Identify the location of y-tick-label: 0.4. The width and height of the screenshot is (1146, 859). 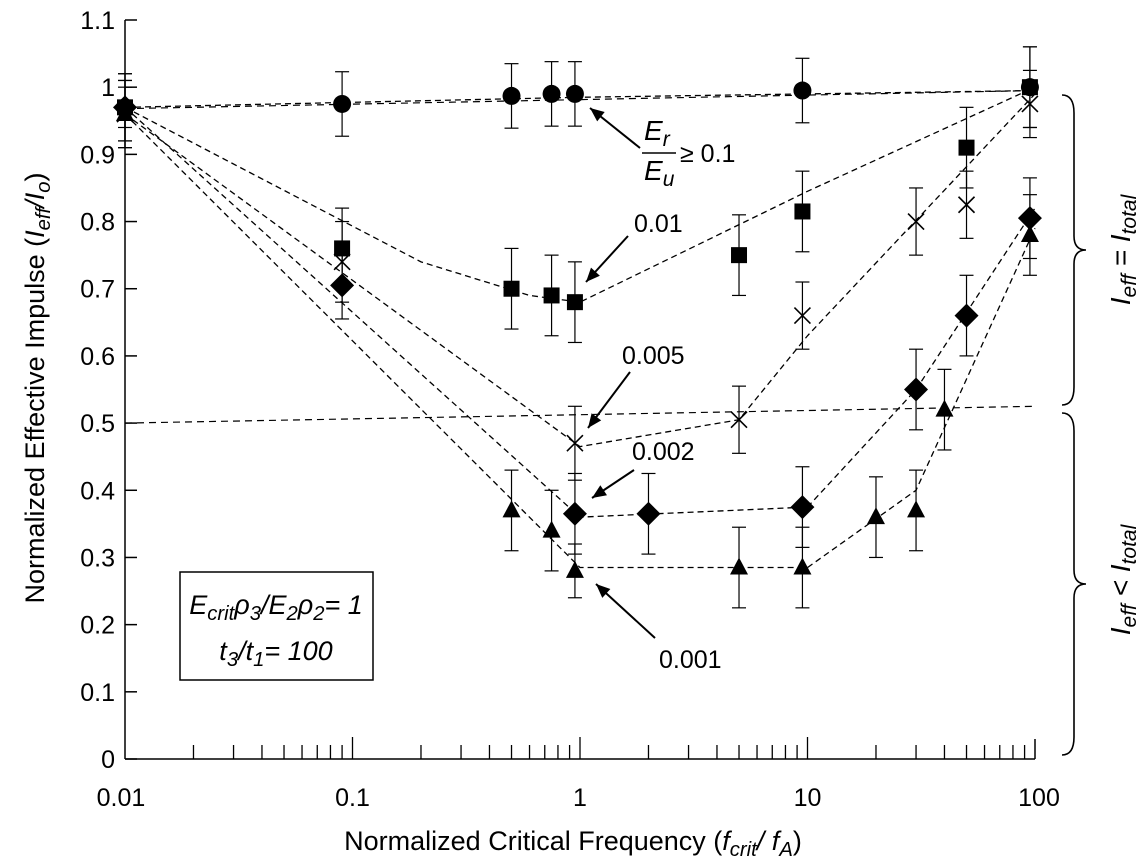
(97, 491).